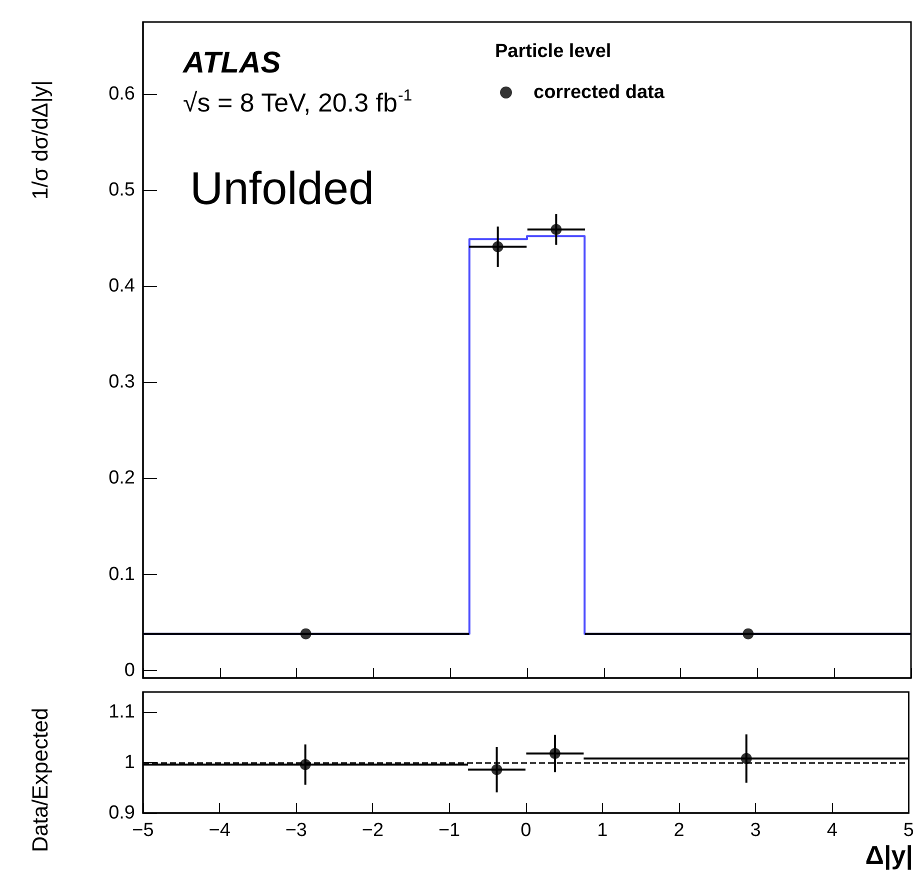 The width and height of the screenshot is (917, 872). What do you see at coordinates (889, 855) in the screenshot?
I see `x-axis-title: Δ|y|` at bounding box center [889, 855].